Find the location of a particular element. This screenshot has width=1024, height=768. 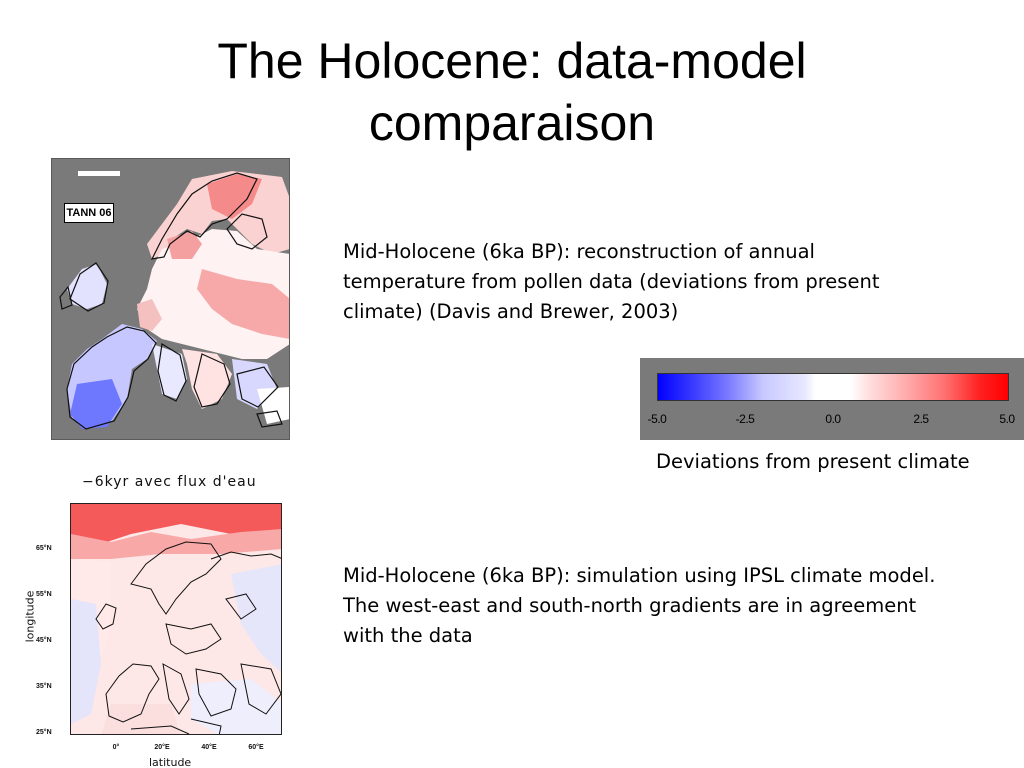

x-axis-title: latitude is located at coordinates (170, 762).